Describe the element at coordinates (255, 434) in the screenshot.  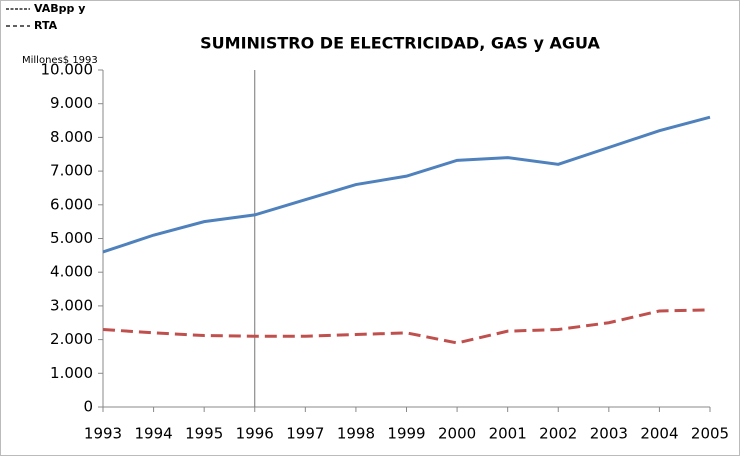
I see `x-tick-label: 1996` at that location.